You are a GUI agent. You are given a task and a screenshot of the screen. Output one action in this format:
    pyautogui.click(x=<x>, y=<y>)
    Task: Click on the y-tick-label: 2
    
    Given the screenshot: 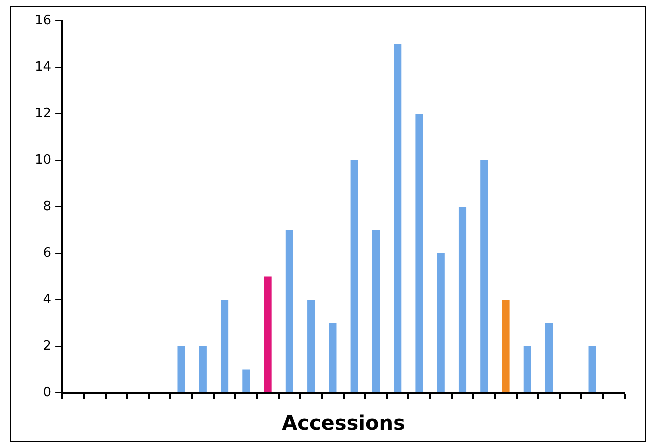 What is the action you would take?
    pyautogui.click(x=47, y=346)
    